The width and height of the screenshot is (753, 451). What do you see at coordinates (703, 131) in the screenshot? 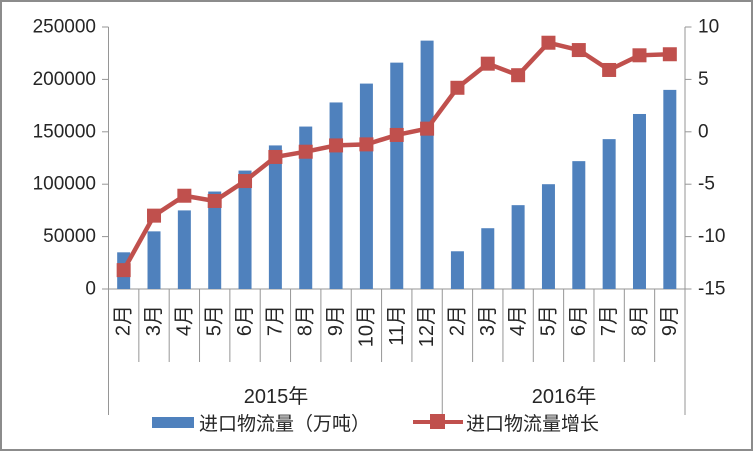
I see `y-axis-right-tick-label: 0` at bounding box center [703, 131].